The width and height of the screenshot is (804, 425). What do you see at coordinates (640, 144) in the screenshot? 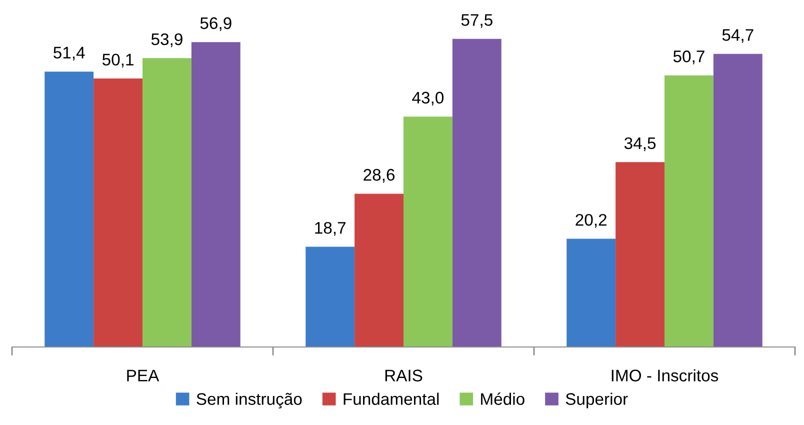
I see `data-label: 34,5` at bounding box center [640, 144].